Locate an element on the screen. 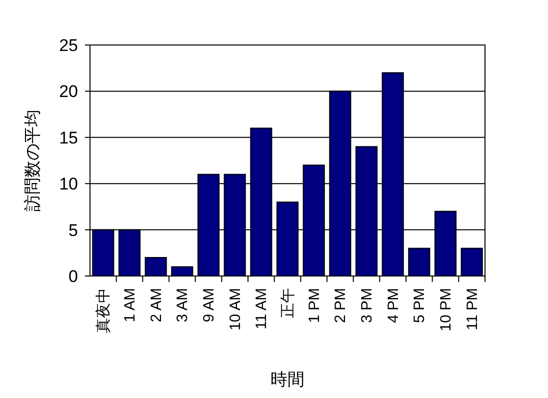  y-tick-label: 10 is located at coordinates (68, 184).